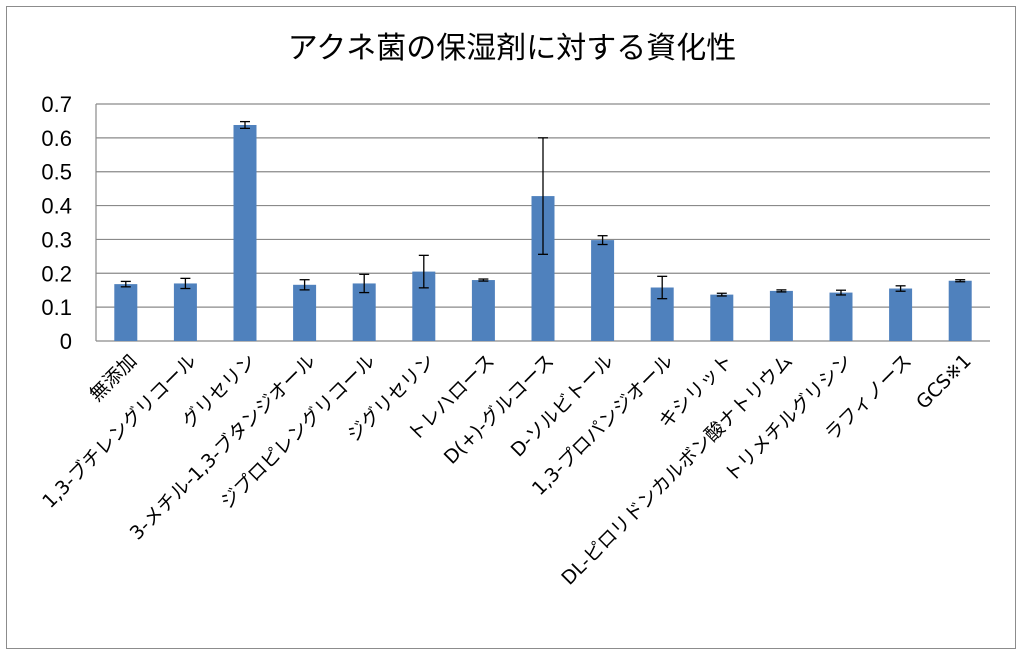 The image size is (1024, 657). I want to click on chart-title: アクネ菌の保湿剤に対する資化性, so click(512, 48).